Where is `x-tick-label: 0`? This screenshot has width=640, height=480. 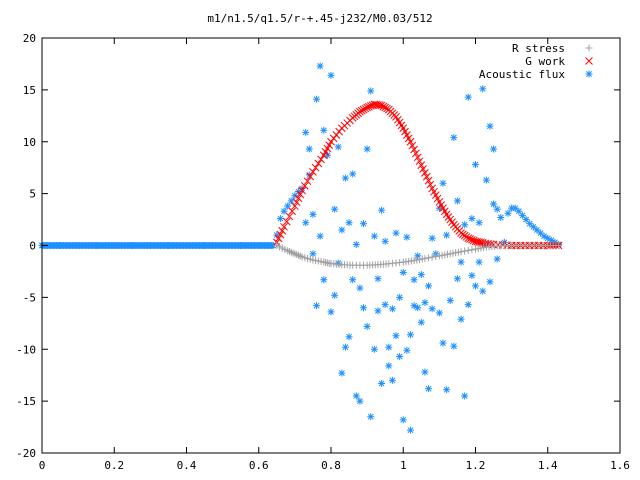 x-tick-label: 0 is located at coordinates (42, 465).